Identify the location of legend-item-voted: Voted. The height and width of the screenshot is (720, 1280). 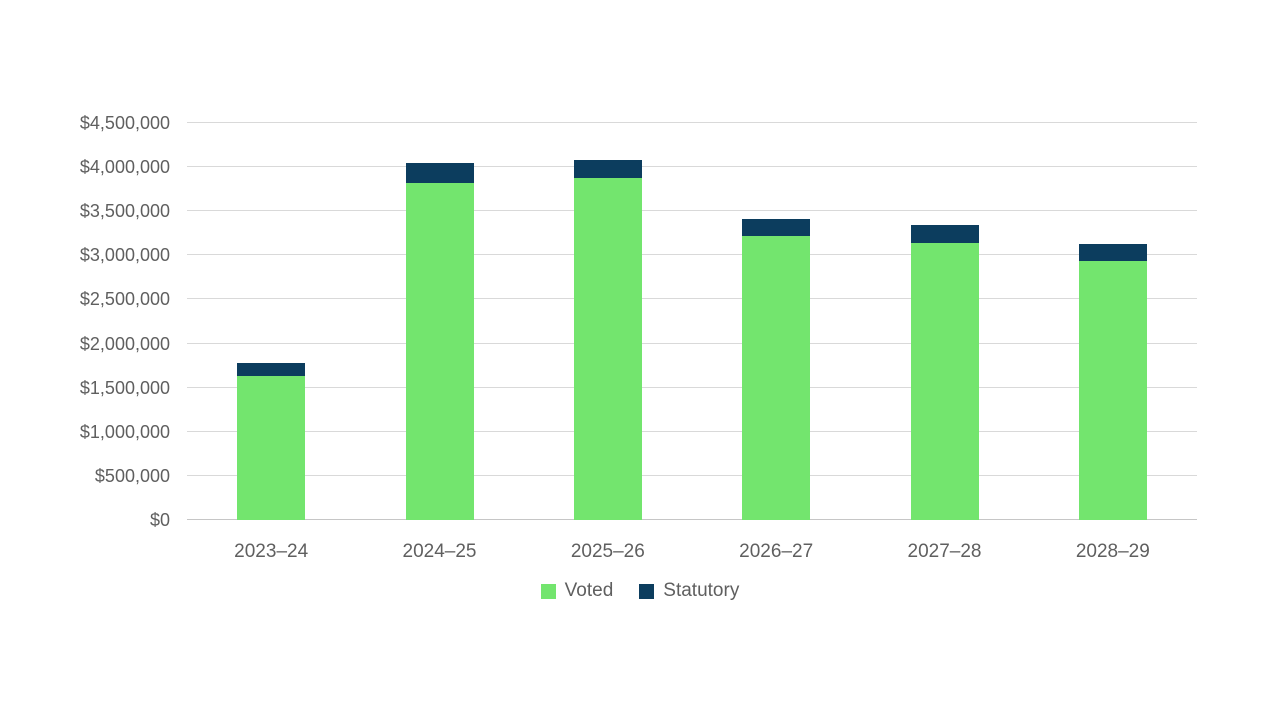
(577, 591).